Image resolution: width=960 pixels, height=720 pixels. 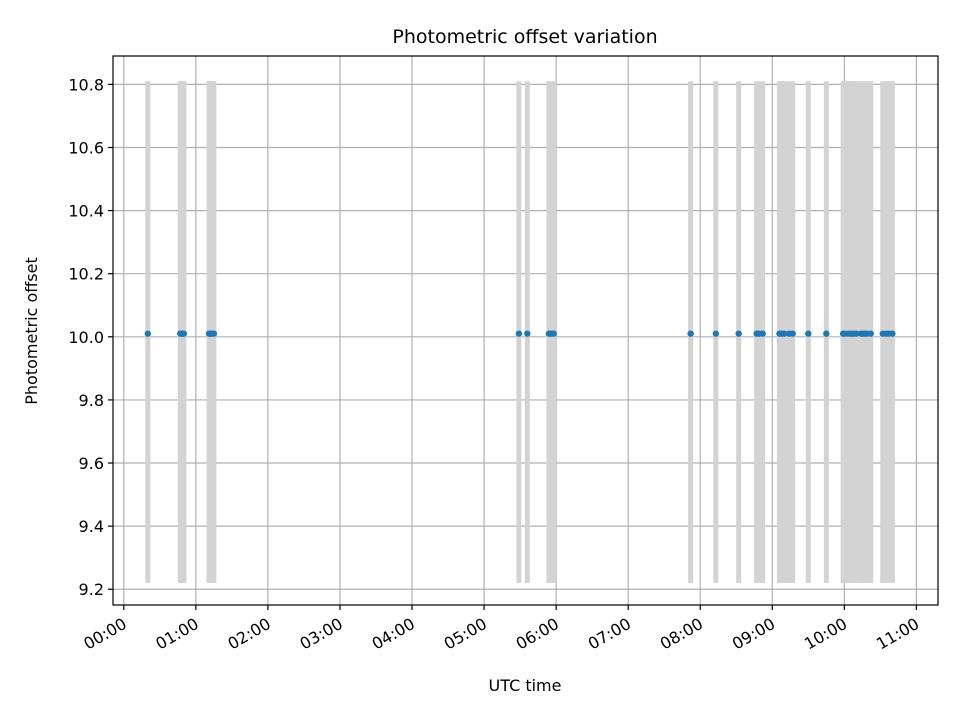 I want to click on x-tick-label: 02:00, so click(x=248, y=634).